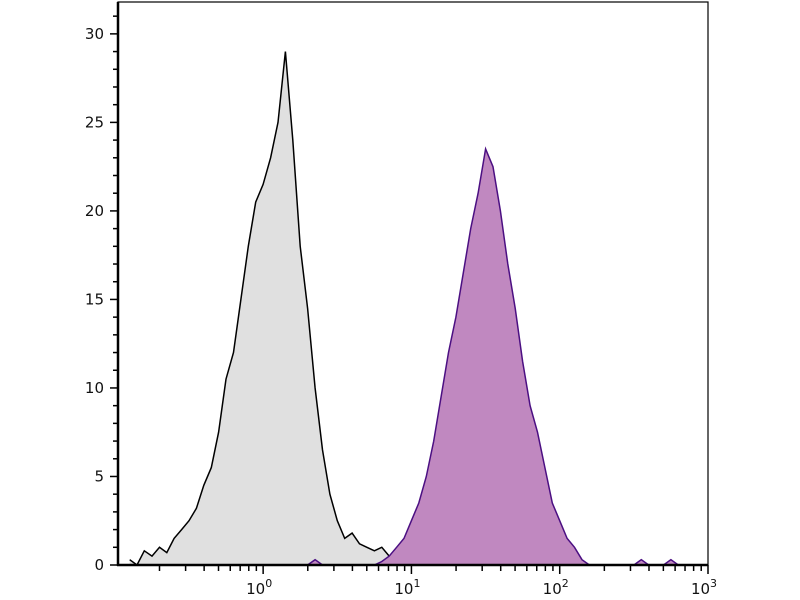 This screenshot has width=800, height=600. I want to click on y-tick-label: 30, so click(94, 34).